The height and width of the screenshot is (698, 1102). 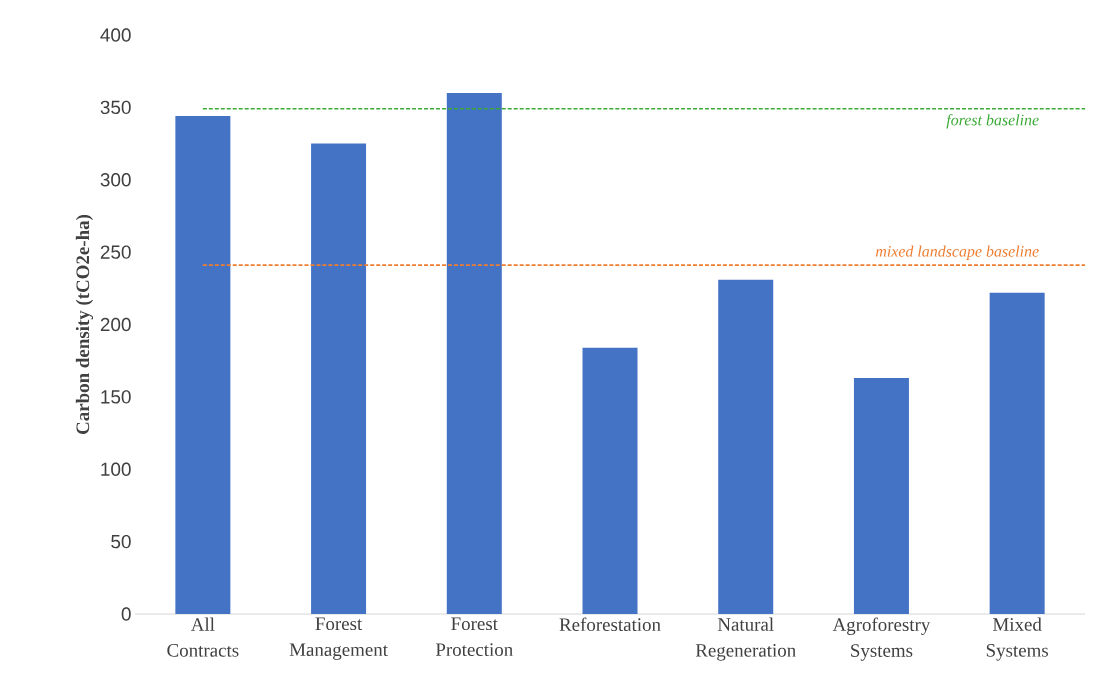 I want to click on y-tick-label: 400, so click(x=115, y=35).